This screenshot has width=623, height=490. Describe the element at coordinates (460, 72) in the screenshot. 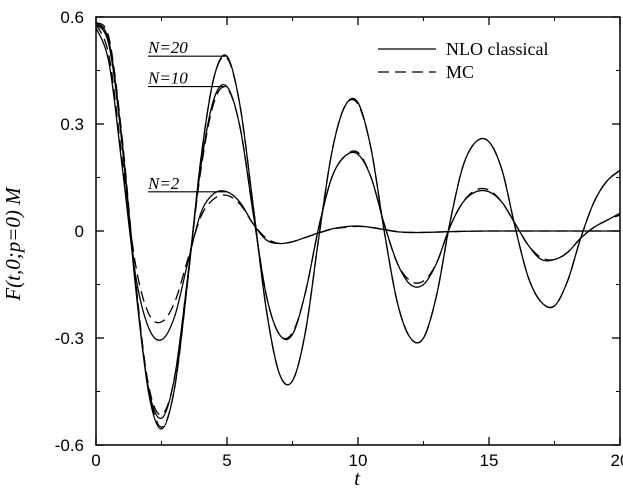

I see `legend-label-mc: MC` at that location.